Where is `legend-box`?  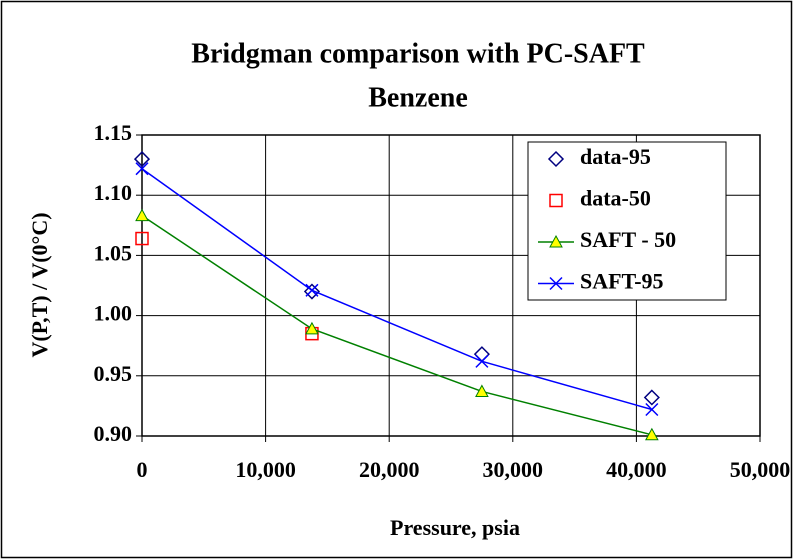 legend-box is located at coordinates (627, 221).